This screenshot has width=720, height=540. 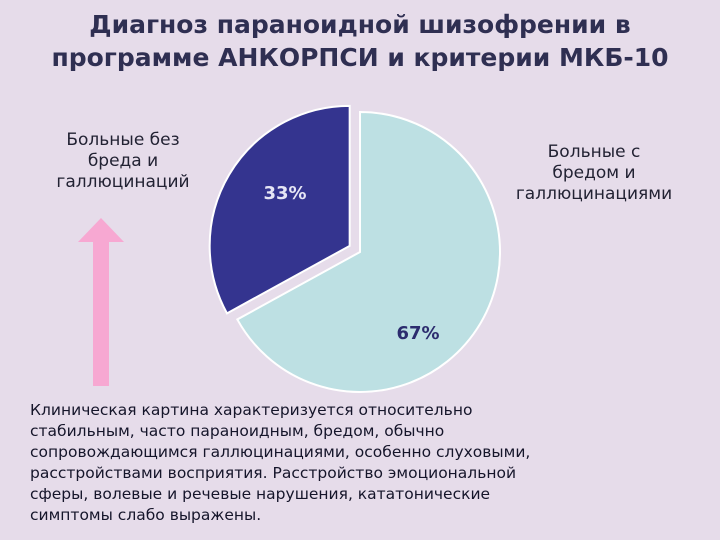 What do you see at coordinates (284, 193) in the screenshot?
I see `pie-slice-label-1: 33%` at bounding box center [284, 193].